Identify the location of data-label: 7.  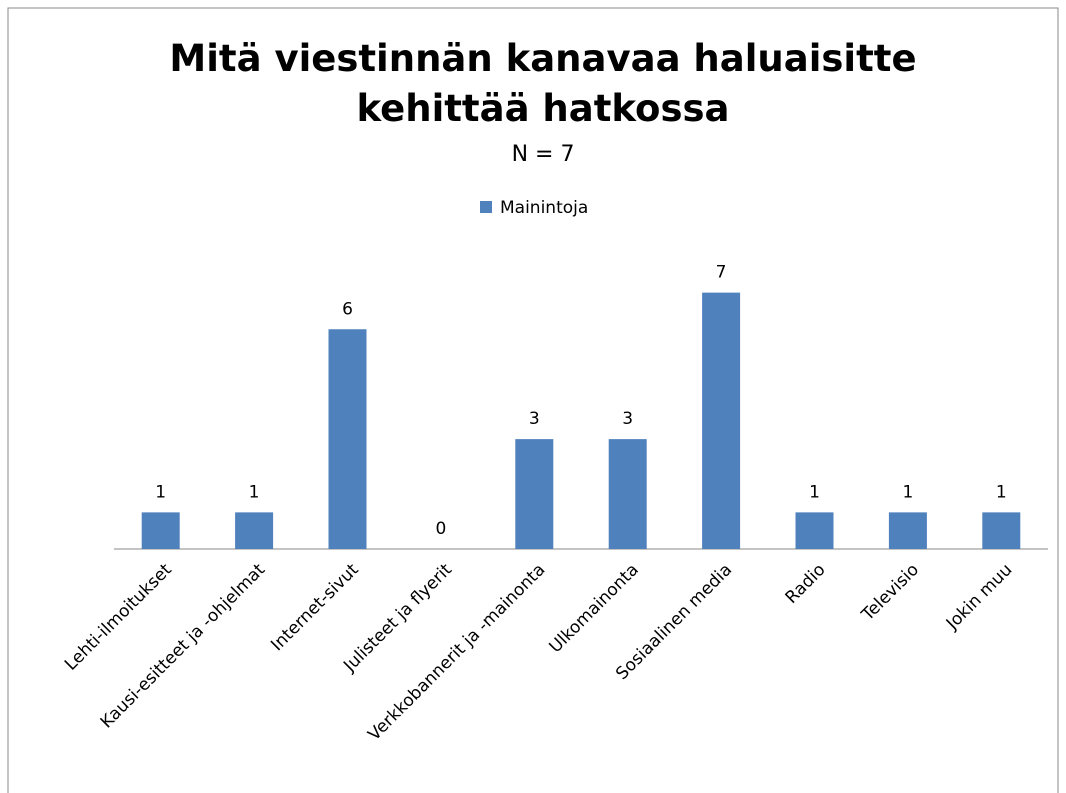
(721, 273).